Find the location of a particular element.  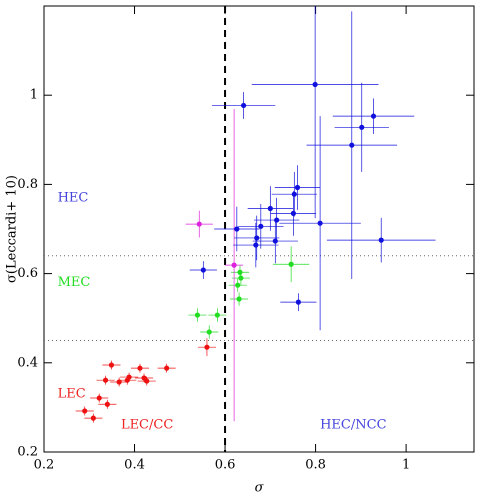

y-tick-label: 0.6 is located at coordinates (27, 273).